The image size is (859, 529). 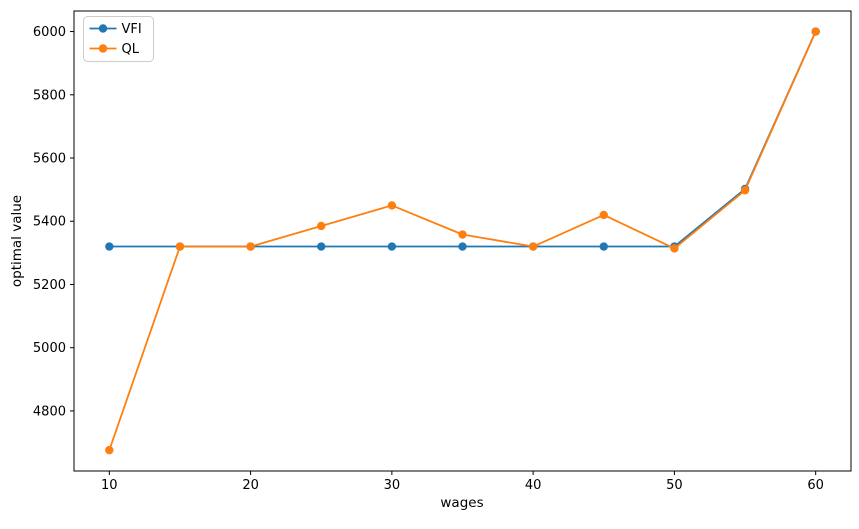 I want to click on x-tick-label: 60, so click(x=815, y=485).